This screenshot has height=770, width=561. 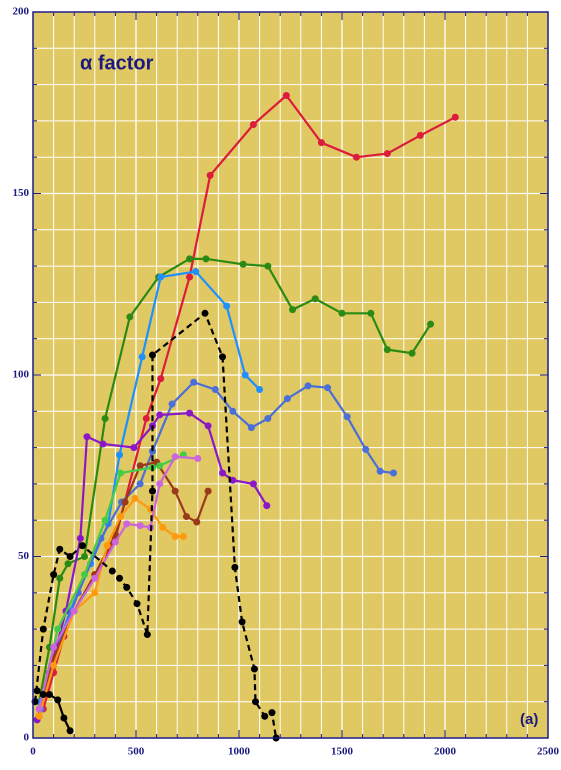 What do you see at coordinates (548, 752) in the screenshot?
I see `x-tick-label: 2500` at bounding box center [548, 752].